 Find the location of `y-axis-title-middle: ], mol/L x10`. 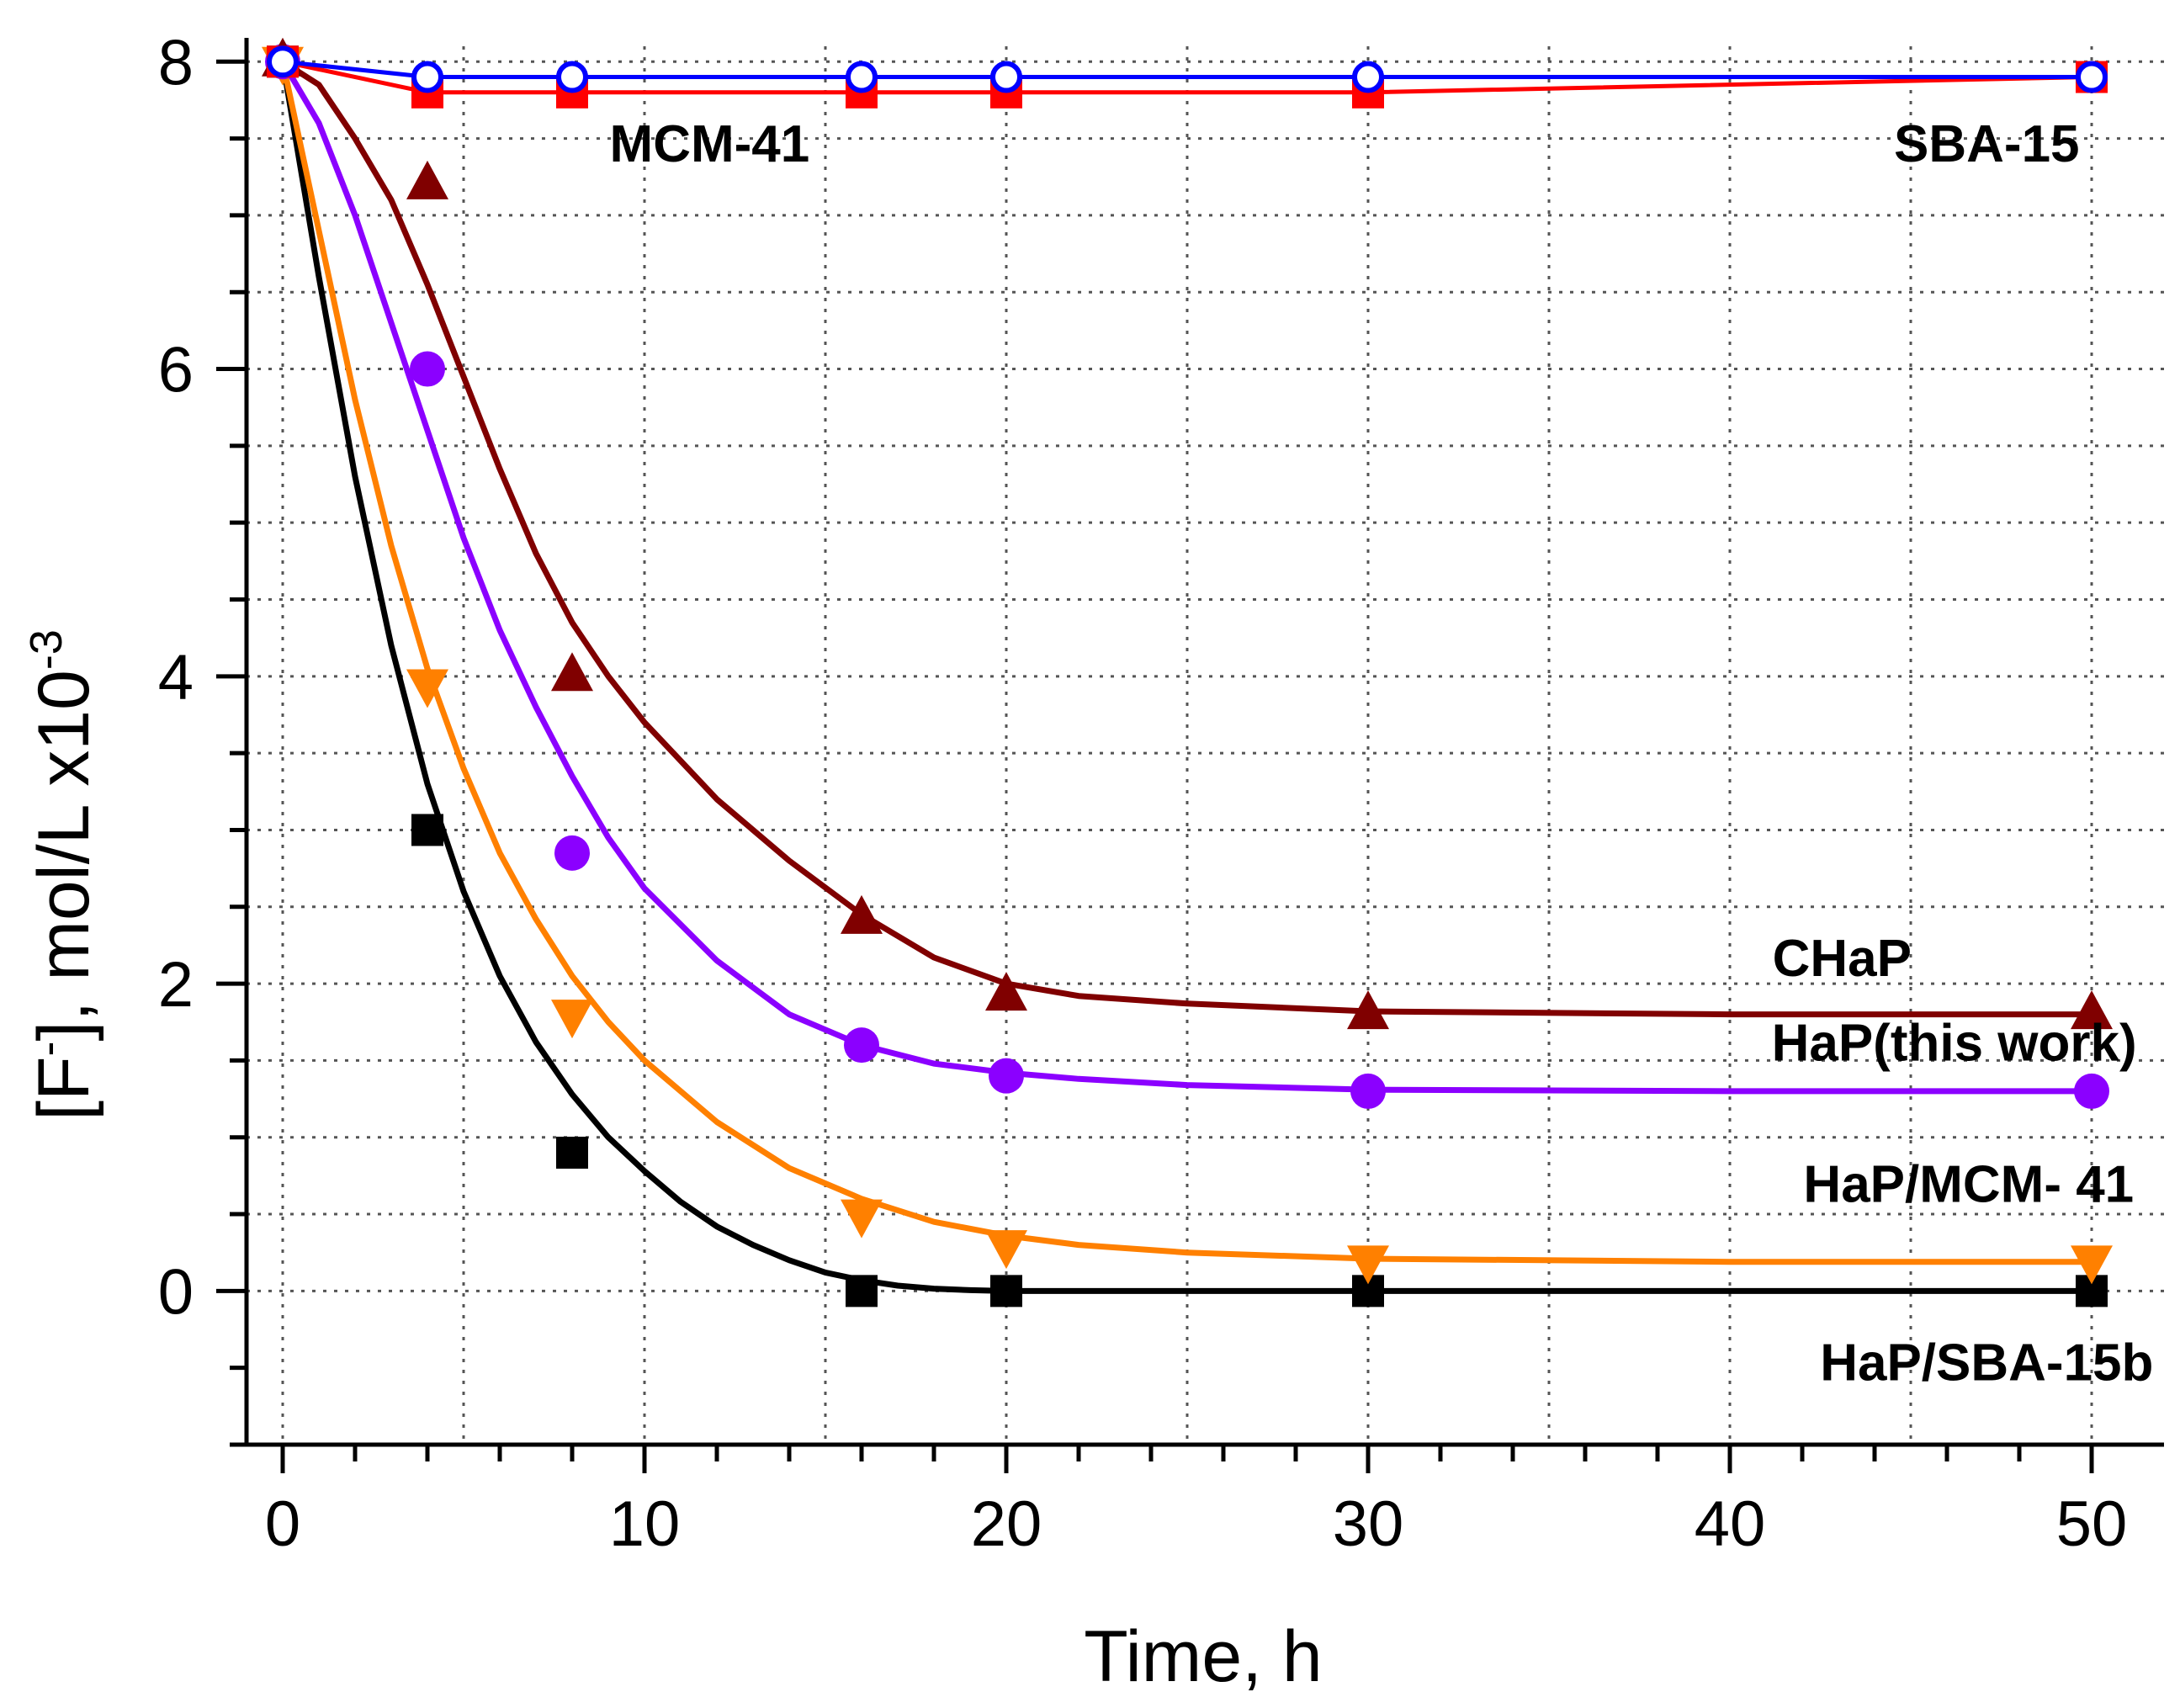

y-axis-title-middle: ], mol/L x10 is located at coordinates (64, 856).